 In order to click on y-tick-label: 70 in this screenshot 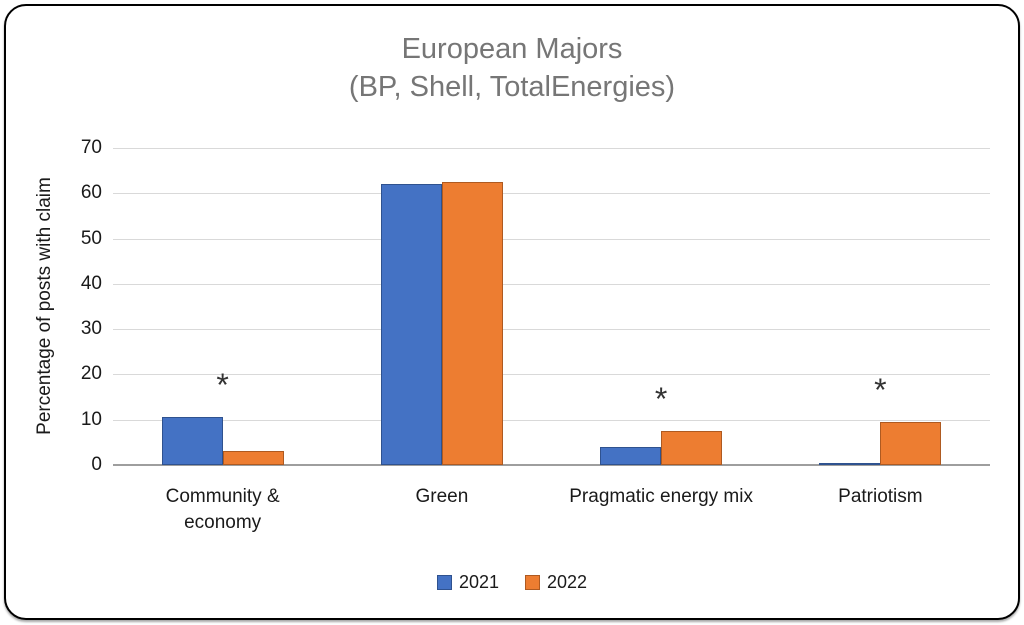, I will do `click(91, 147)`.